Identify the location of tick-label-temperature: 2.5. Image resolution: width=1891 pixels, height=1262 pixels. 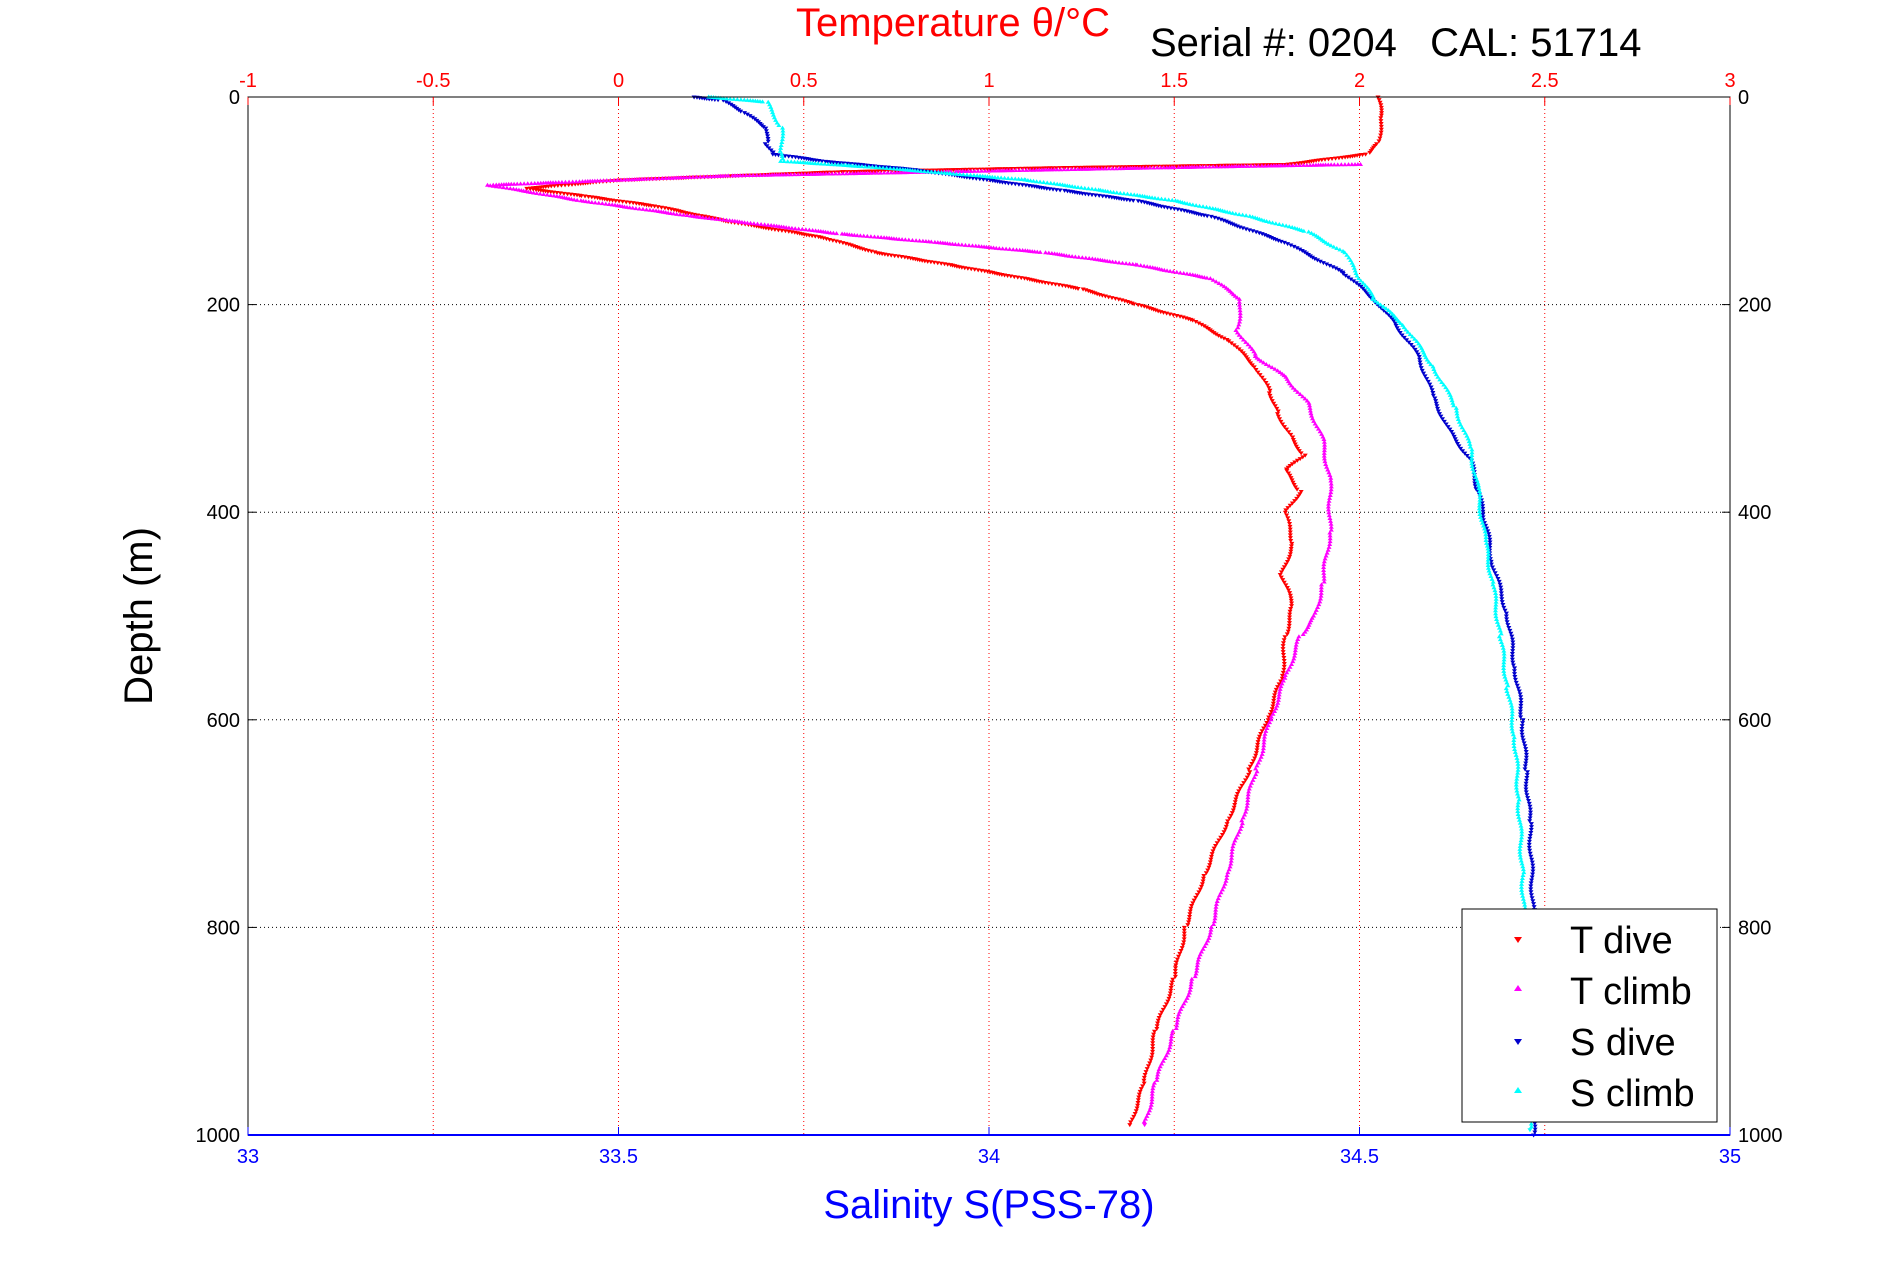
(1545, 81).